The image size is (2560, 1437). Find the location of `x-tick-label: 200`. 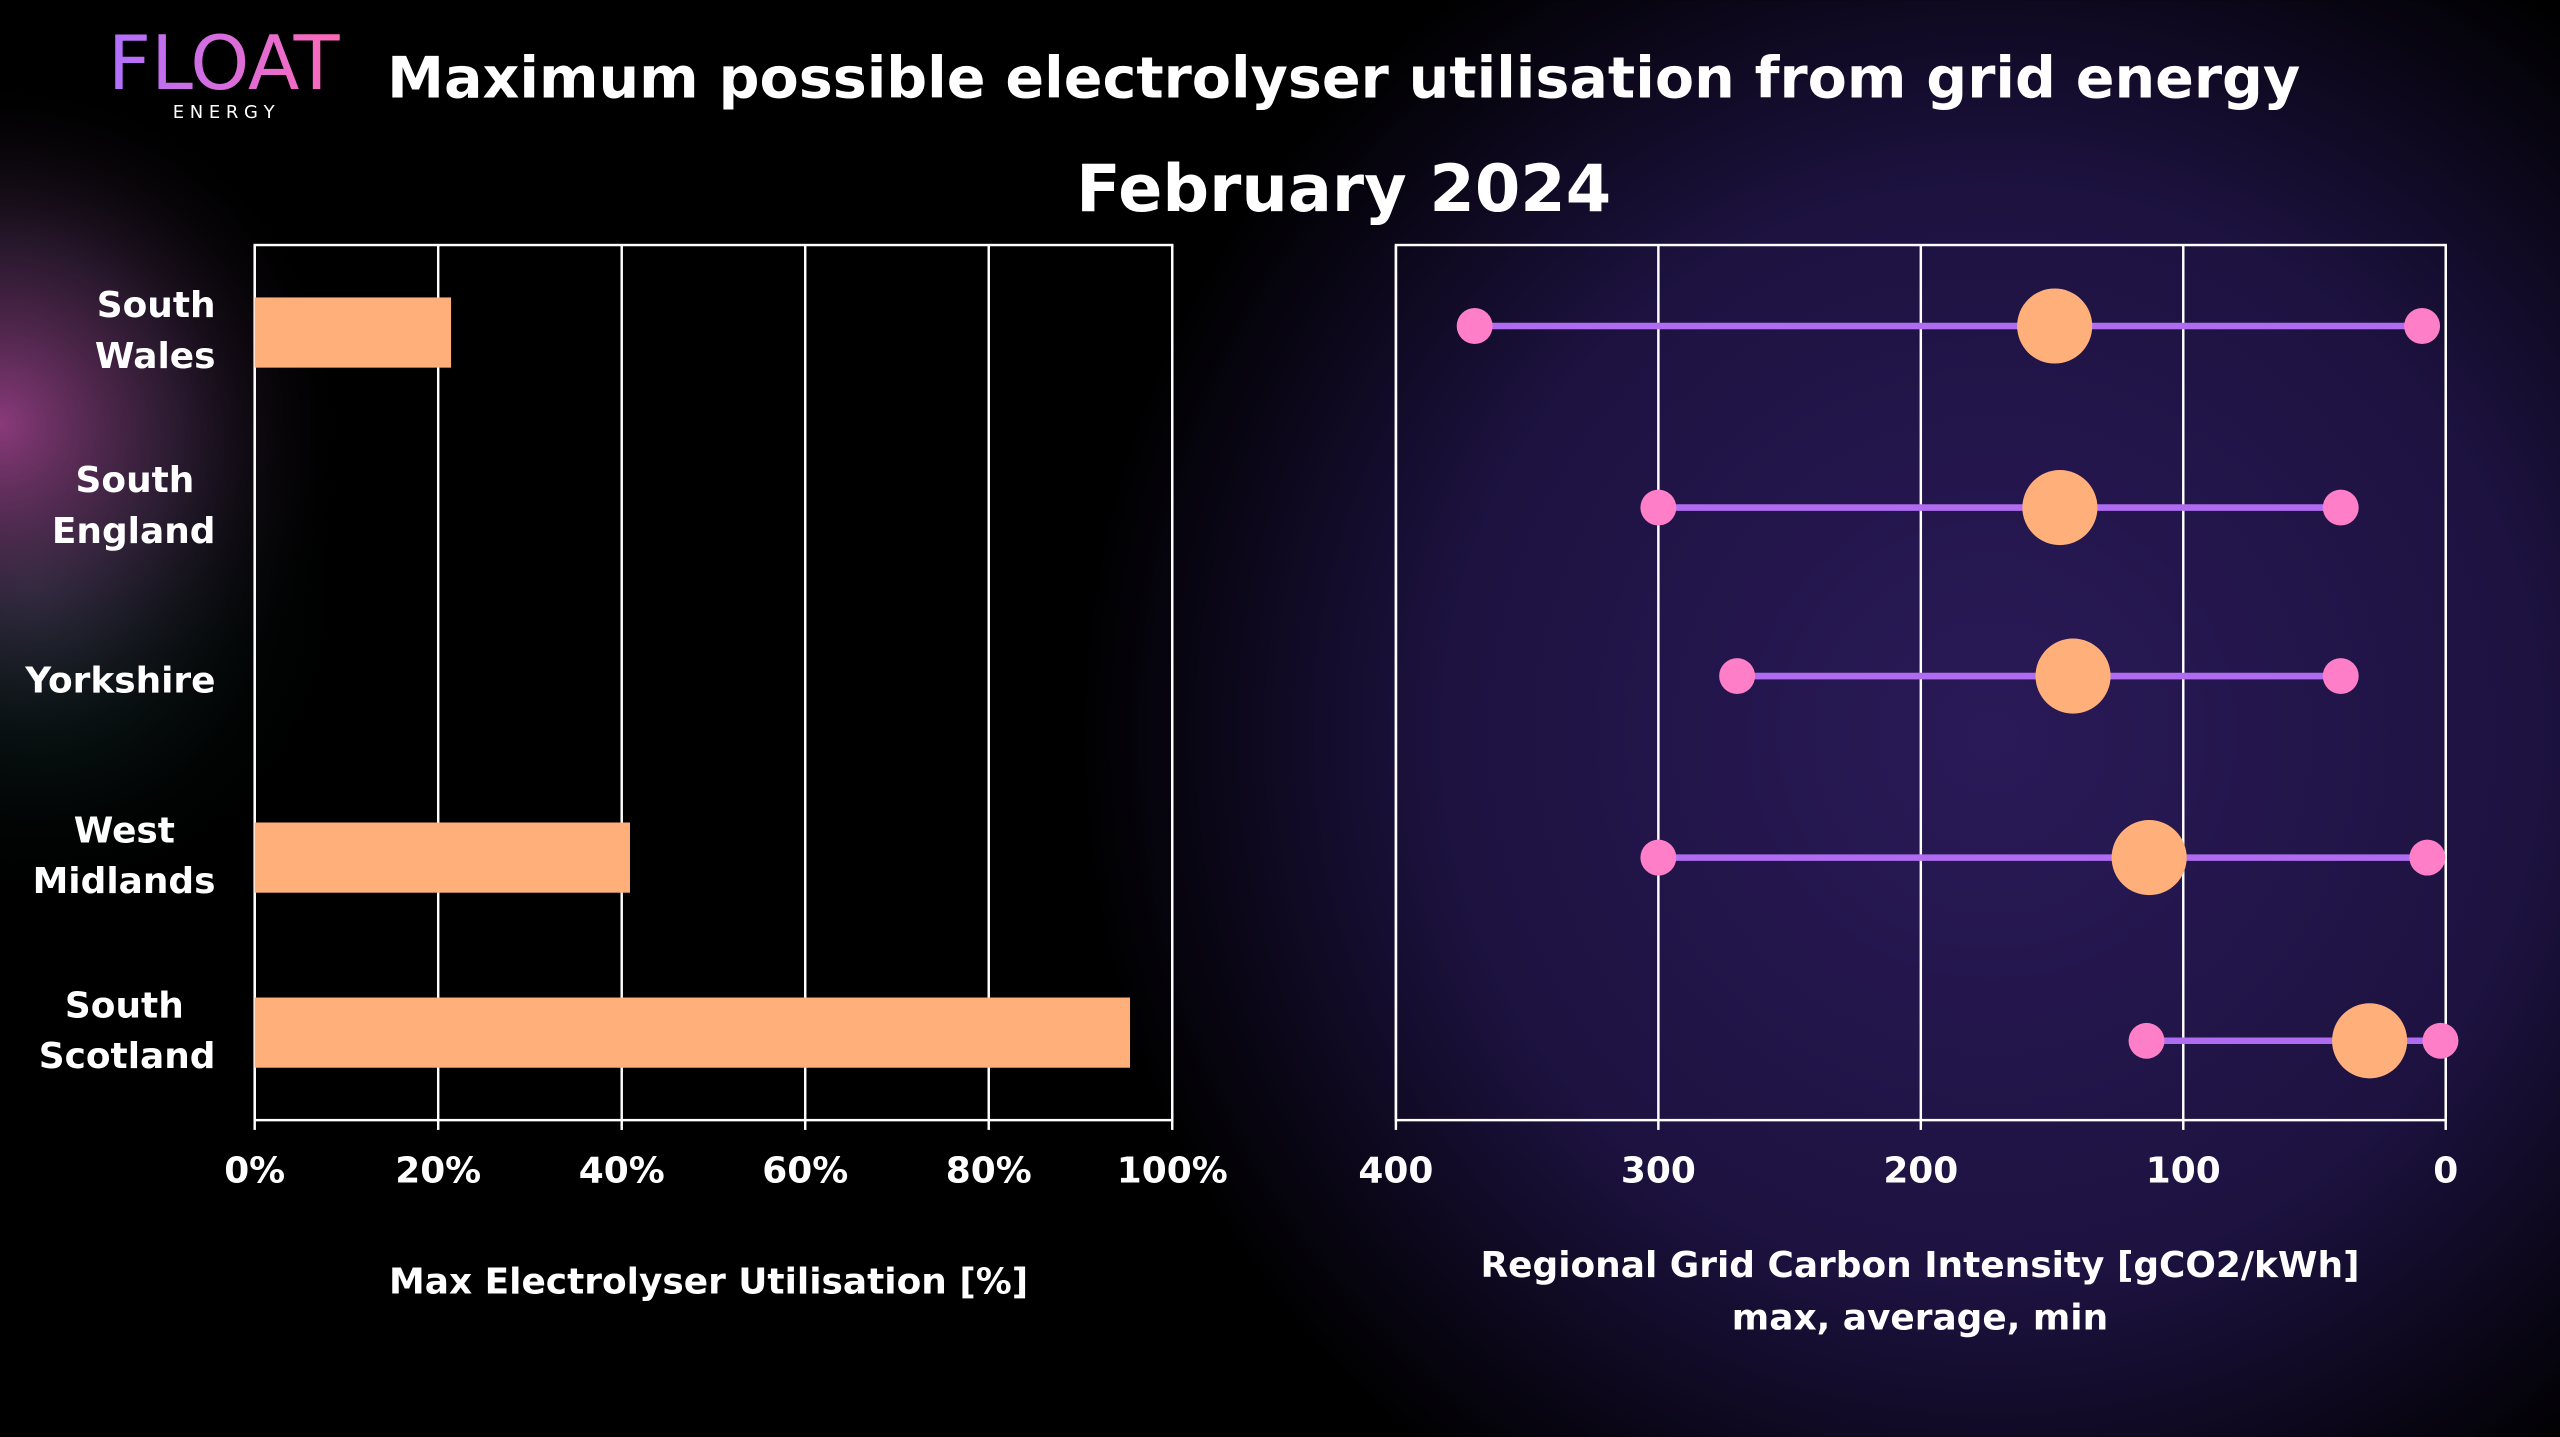

x-tick-label: 200 is located at coordinates (1920, 1170).